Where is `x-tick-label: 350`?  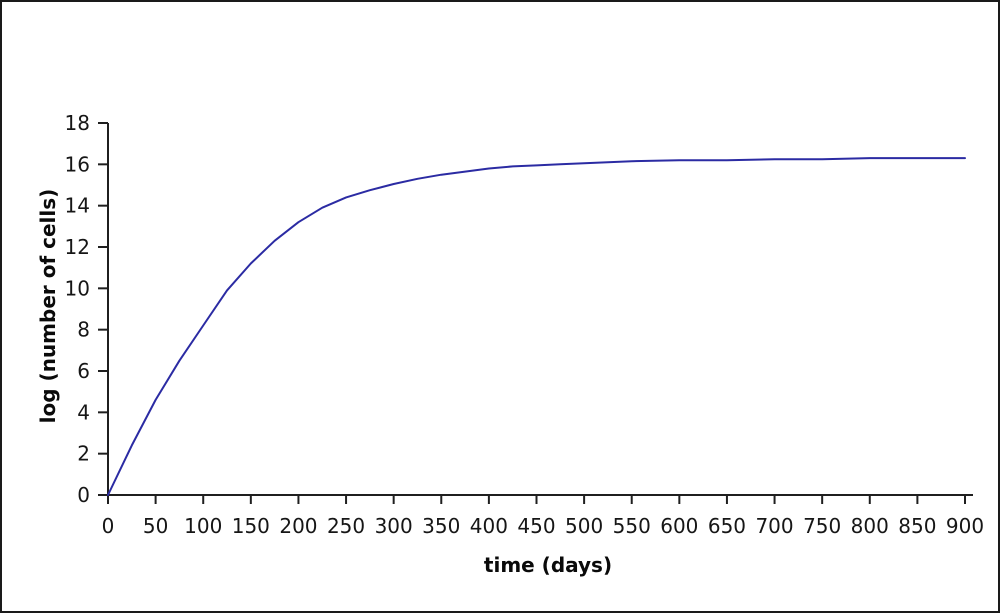 x-tick-label: 350 is located at coordinates (441, 526).